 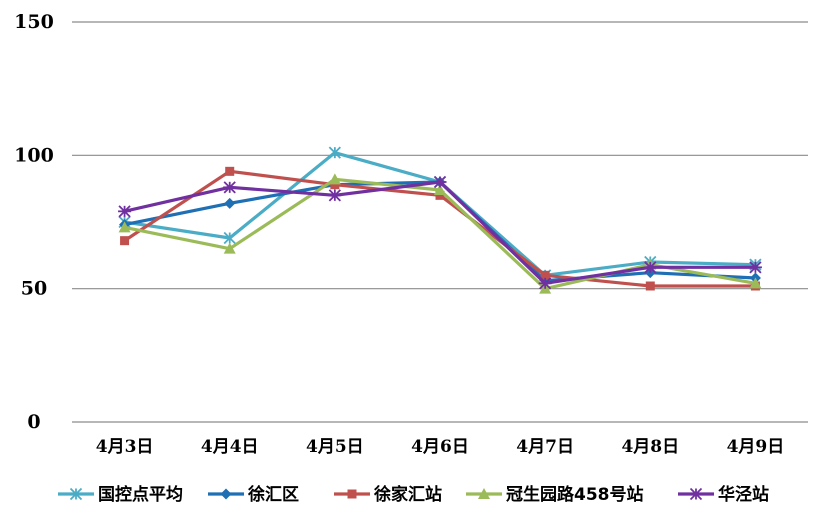 I want to click on x-tick-label: 4月9日, so click(x=756, y=447).